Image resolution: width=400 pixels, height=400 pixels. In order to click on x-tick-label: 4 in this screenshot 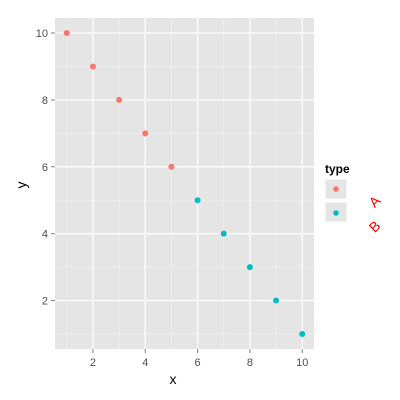, I will do `click(145, 363)`.